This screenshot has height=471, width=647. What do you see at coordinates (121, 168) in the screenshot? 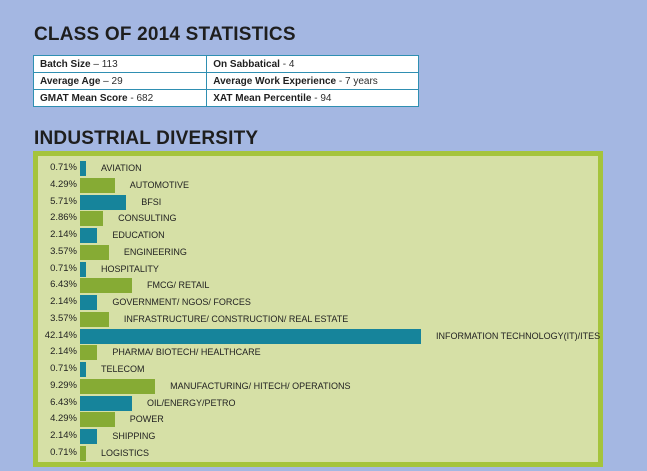
I see `category-label: AVIATION` at bounding box center [121, 168].